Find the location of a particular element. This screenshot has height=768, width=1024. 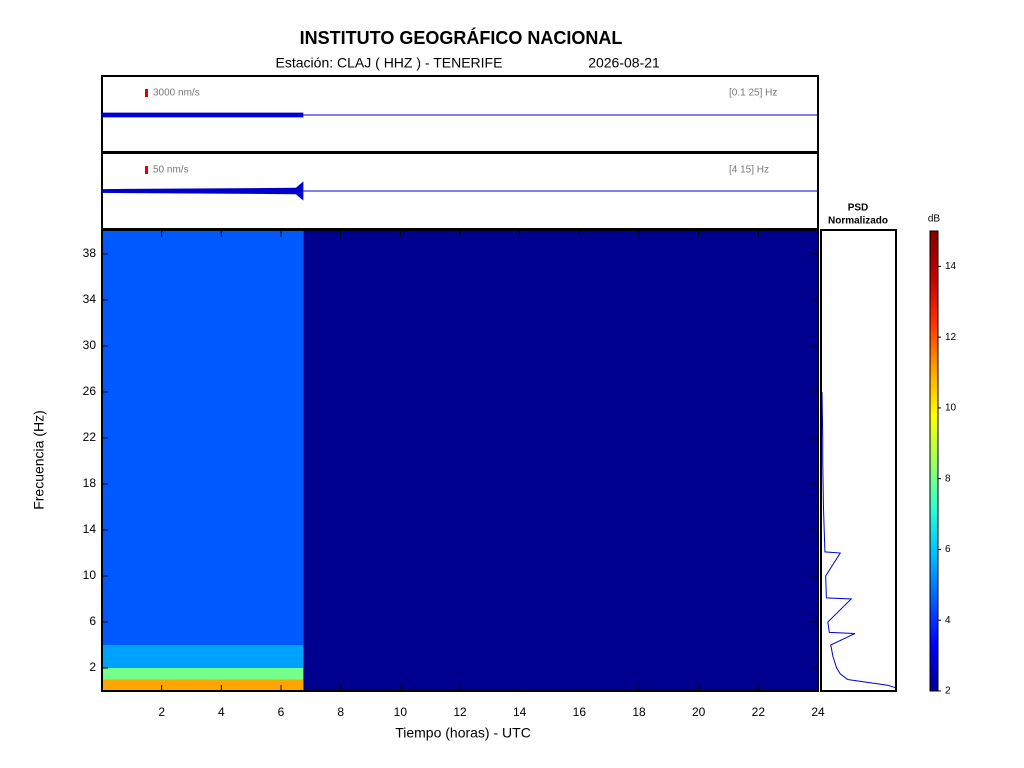

colorbar-tick-label: 10 is located at coordinates (951, 408).